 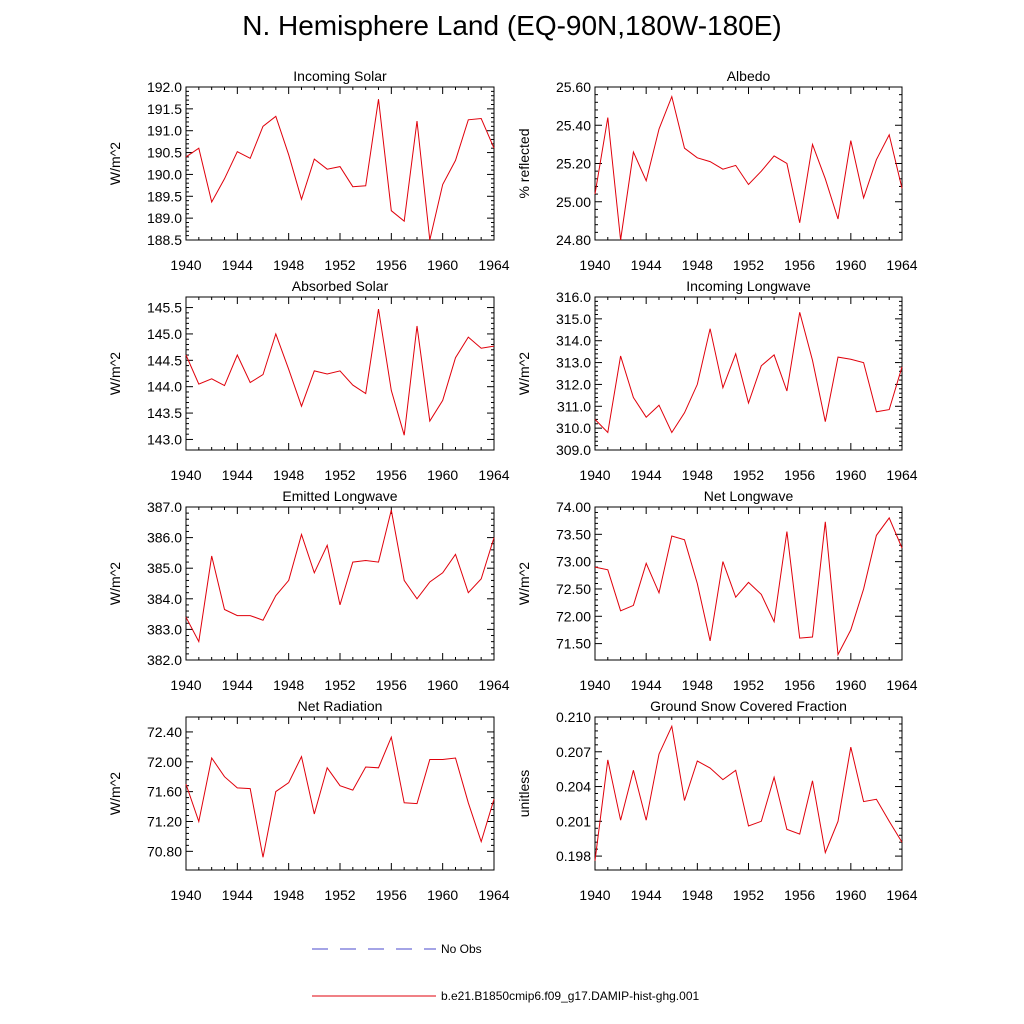 What do you see at coordinates (164, 439) in the screenshot?
I see `y-tick-label: 143.0` at bounding box center [164, 439].